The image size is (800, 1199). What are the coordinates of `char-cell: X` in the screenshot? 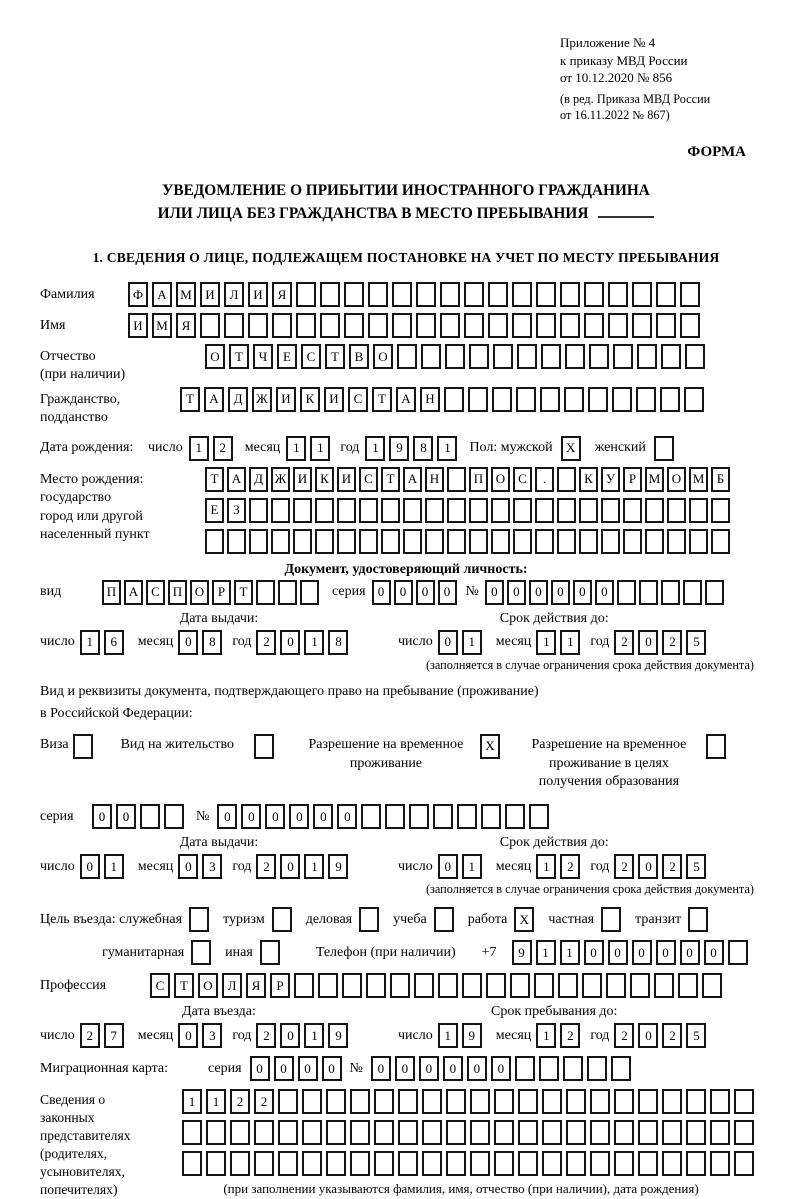 It's located at (489, 746).